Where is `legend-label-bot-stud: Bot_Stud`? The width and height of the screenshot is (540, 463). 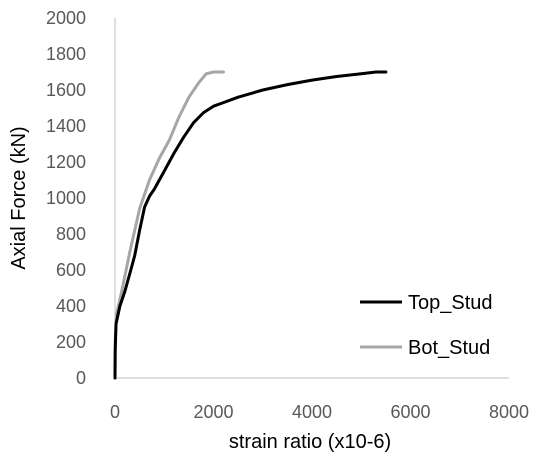 legend-label-bot-stud: Bot_Stud is located at coordinates (449, 348).